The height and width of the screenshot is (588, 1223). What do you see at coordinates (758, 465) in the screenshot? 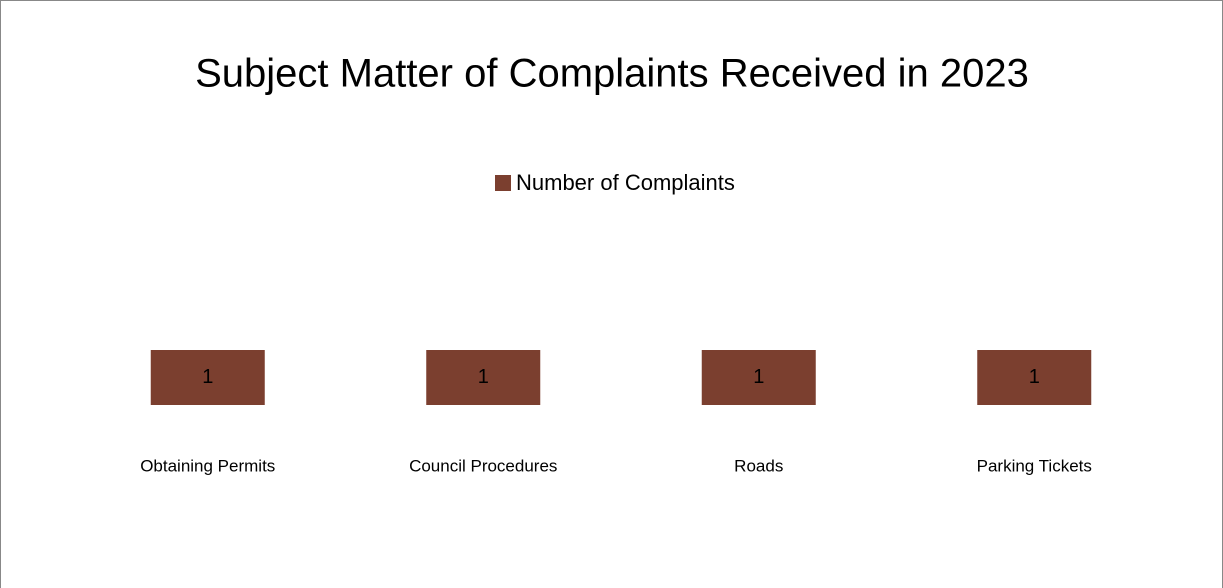
I see `x-tick-label: Roads` at bounding box center [758, 465].